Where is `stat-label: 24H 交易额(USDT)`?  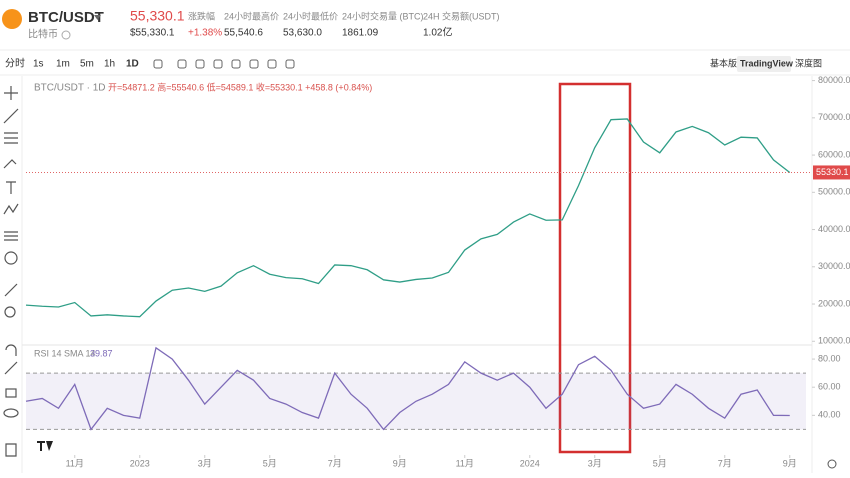
stat-label: 24H 交易额(USDT) is located at coordinates (461, 15).